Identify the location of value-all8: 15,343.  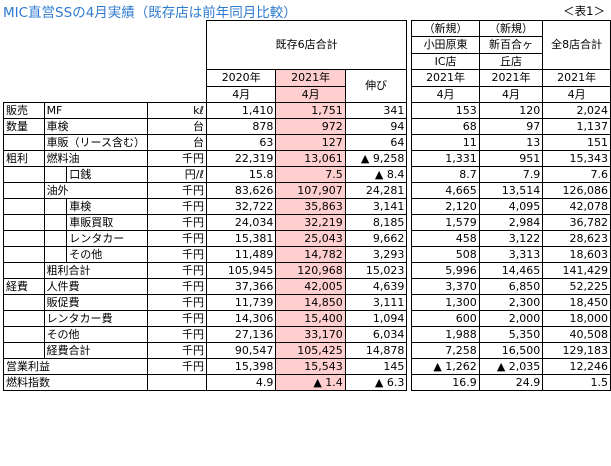
(576, 158).